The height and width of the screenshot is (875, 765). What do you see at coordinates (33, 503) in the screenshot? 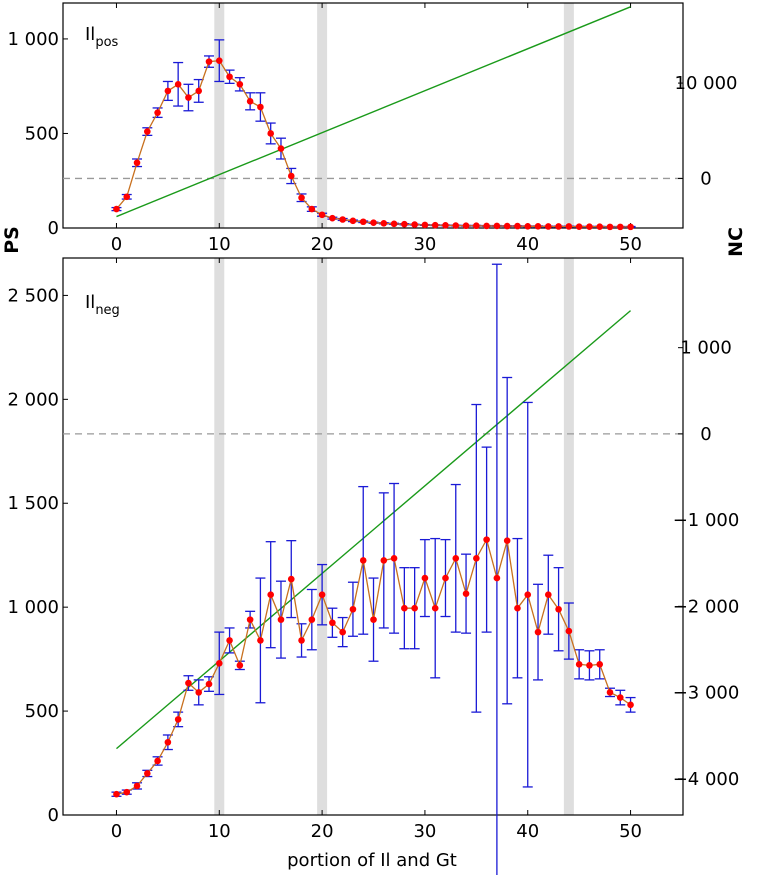
I see `left-y-tick-label: 1 500` at bounding box center [33, 503].